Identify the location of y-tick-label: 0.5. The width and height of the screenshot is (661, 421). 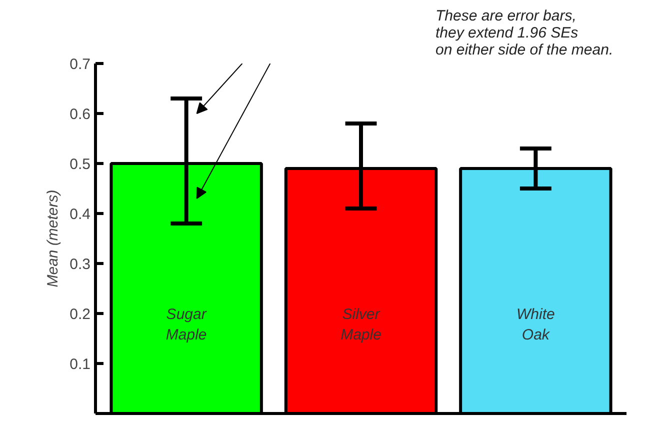
(80, 164).